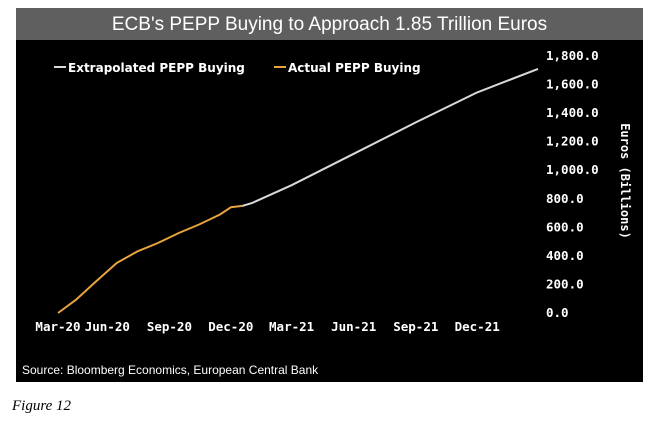 This screenshot has width=655, height=424. I want to click on y-tick-label: 600.0, so click(565, 226).